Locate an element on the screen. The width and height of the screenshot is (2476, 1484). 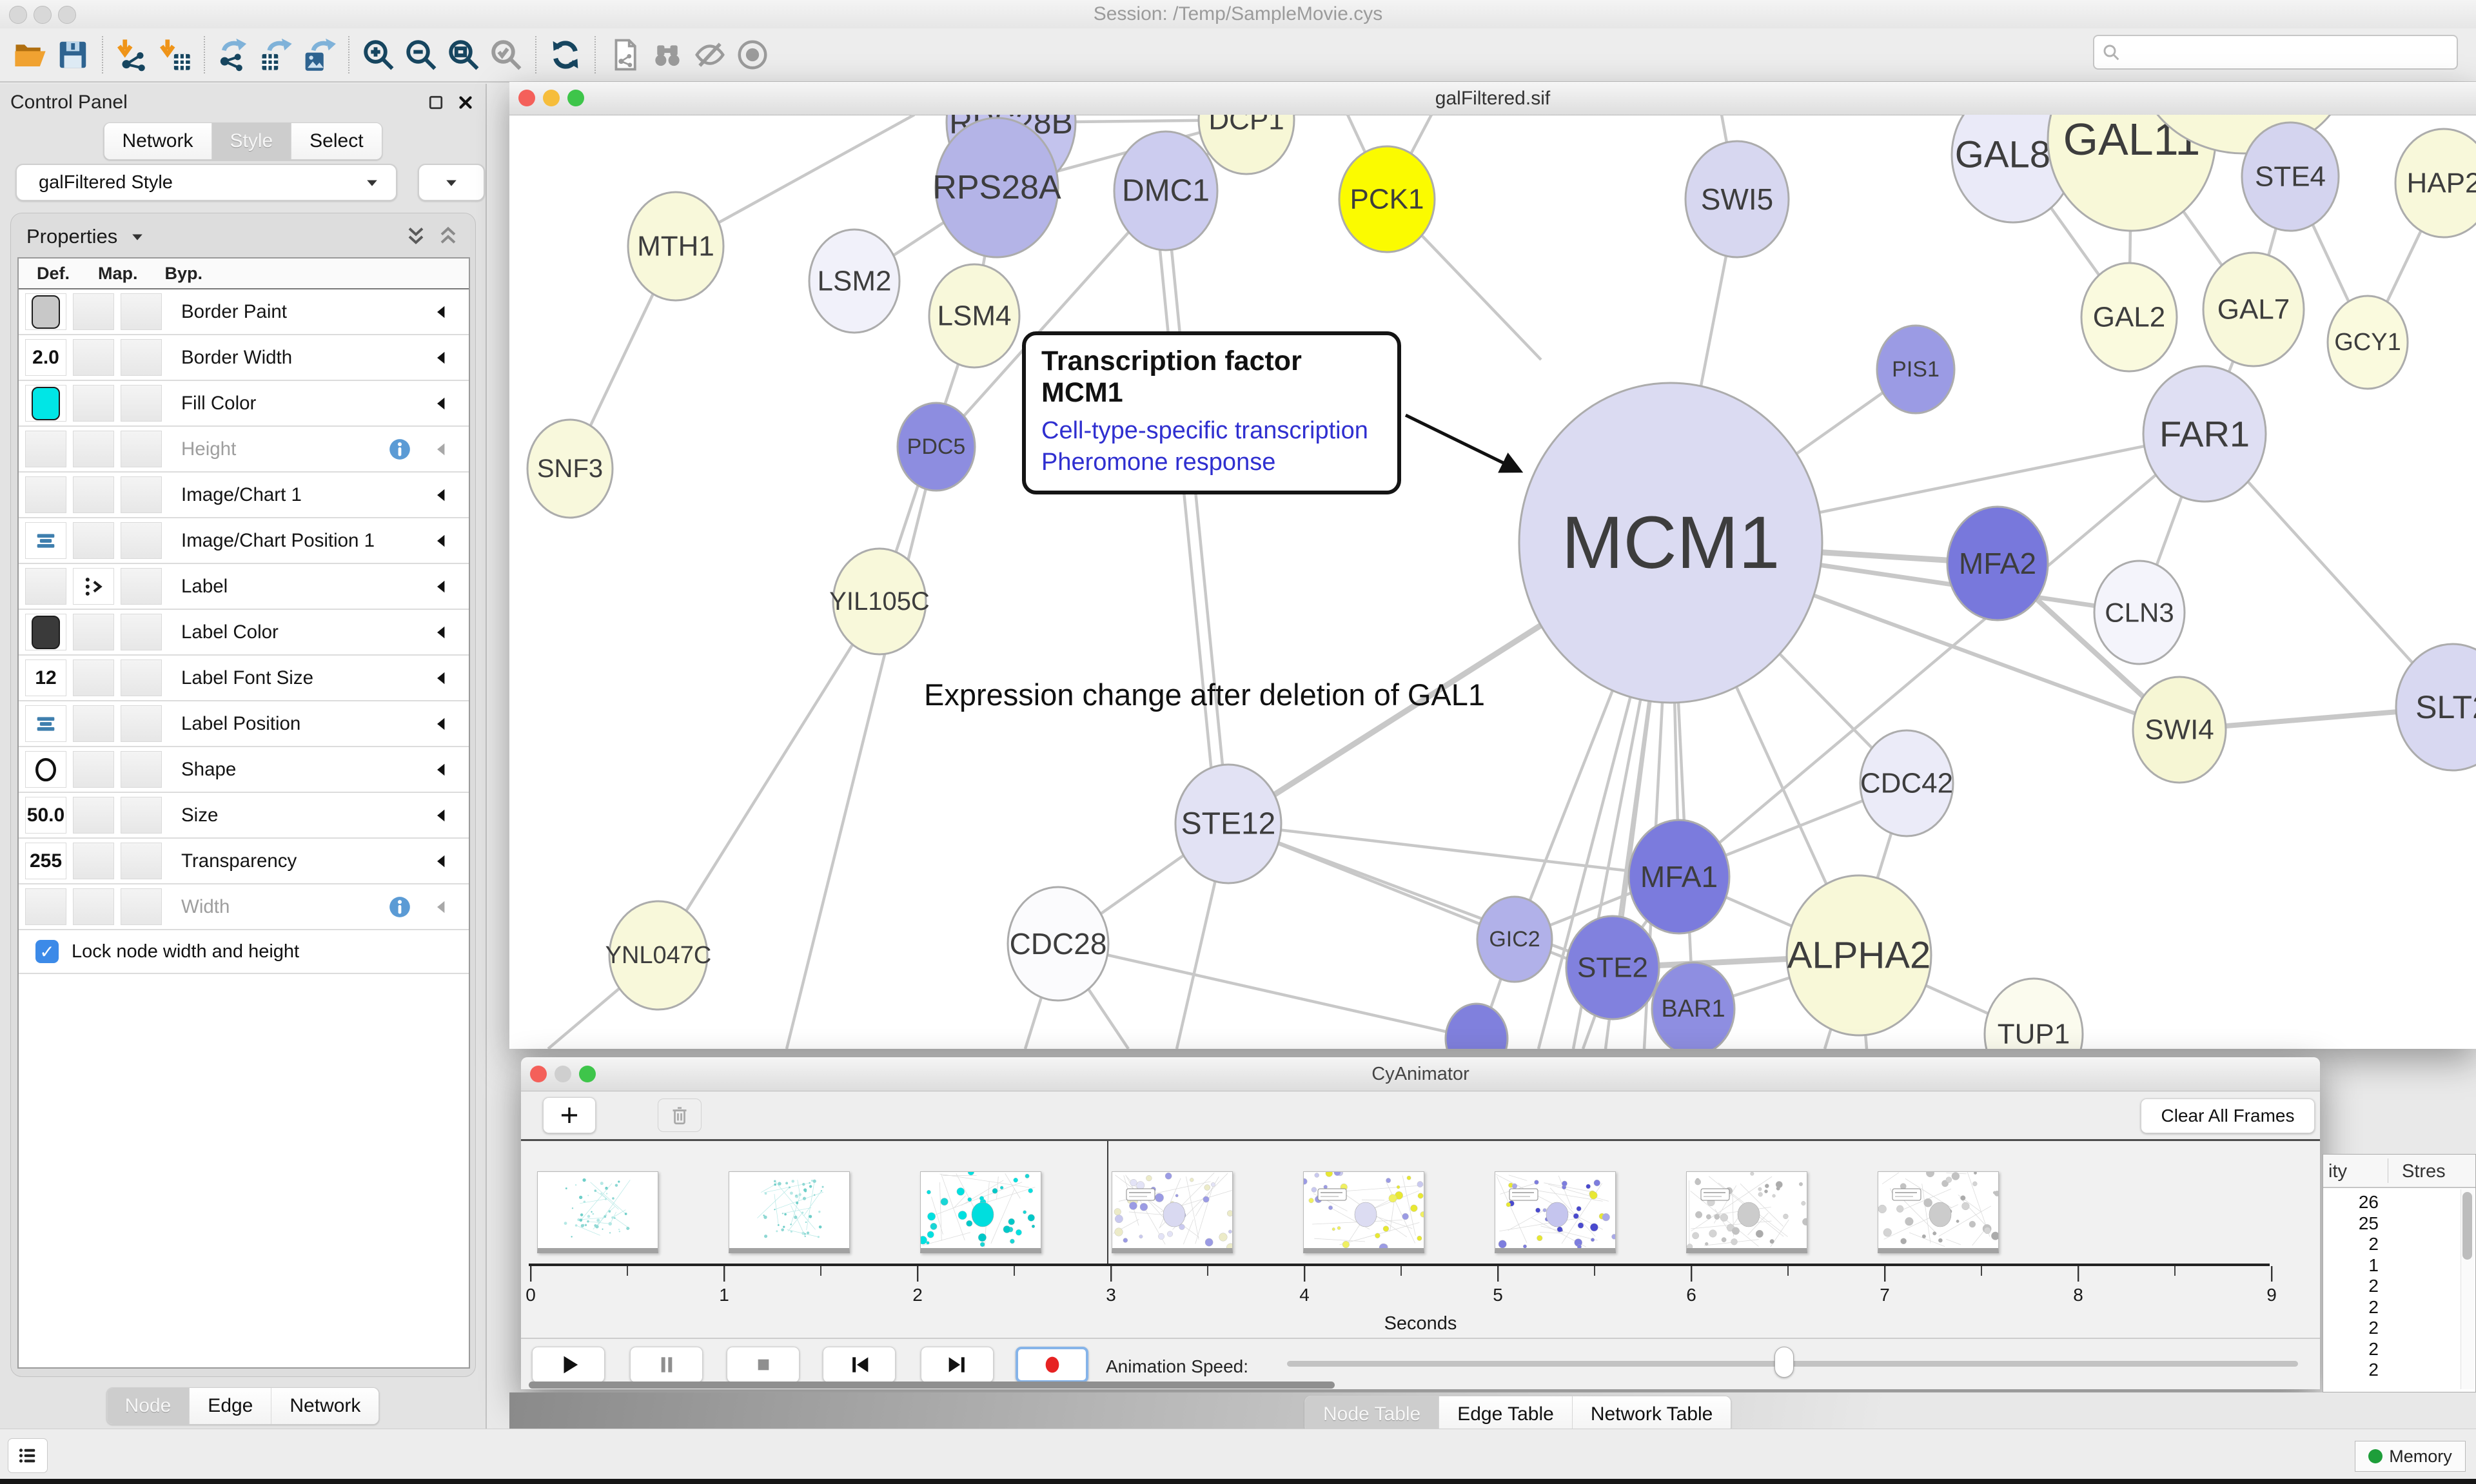
property-row-fill-color: Fill Color is located at coordinates (244, 404).